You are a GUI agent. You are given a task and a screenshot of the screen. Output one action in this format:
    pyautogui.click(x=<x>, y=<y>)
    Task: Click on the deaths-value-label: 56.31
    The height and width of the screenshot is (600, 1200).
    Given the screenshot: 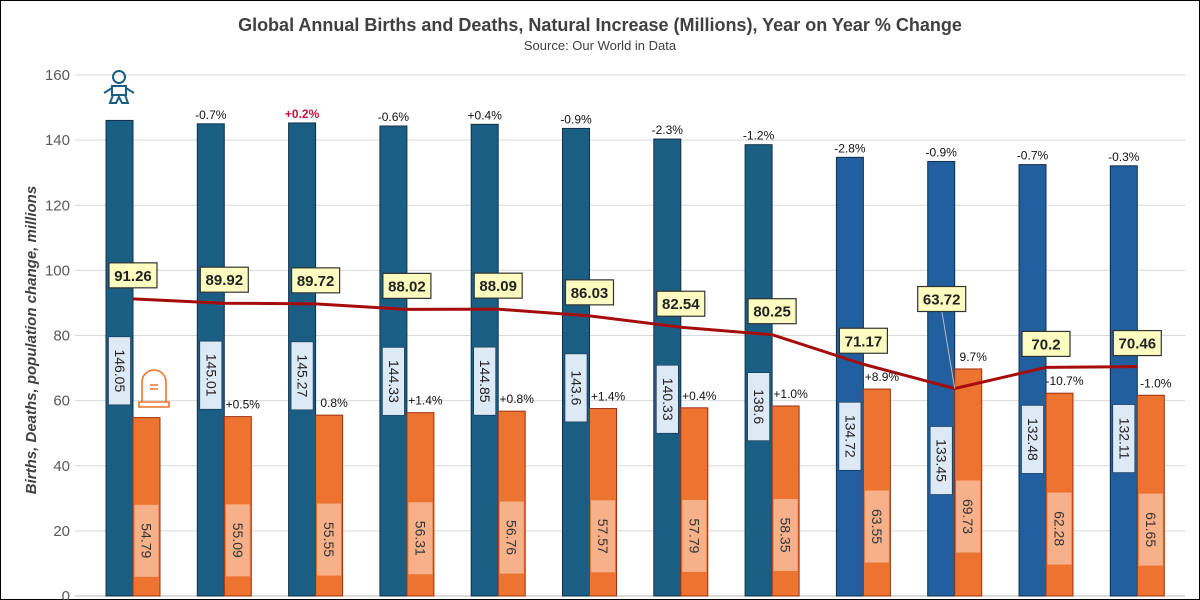 What is the action you would take?
    pyautogui.click(x=420, y=538)
    